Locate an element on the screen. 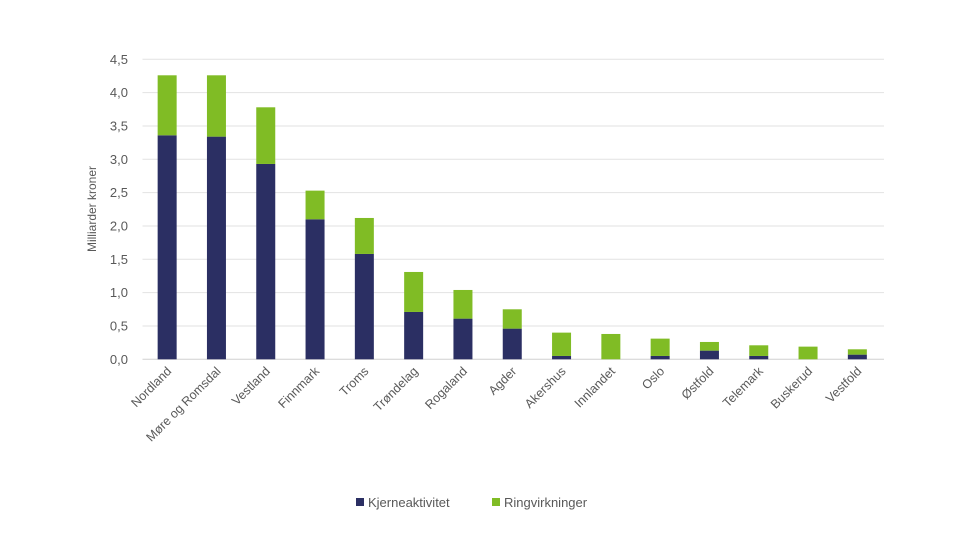 Image resolution: width=960 pixels, height=553 pixels. y-tick-label: 2,0 is located at coordinates (119, 225).